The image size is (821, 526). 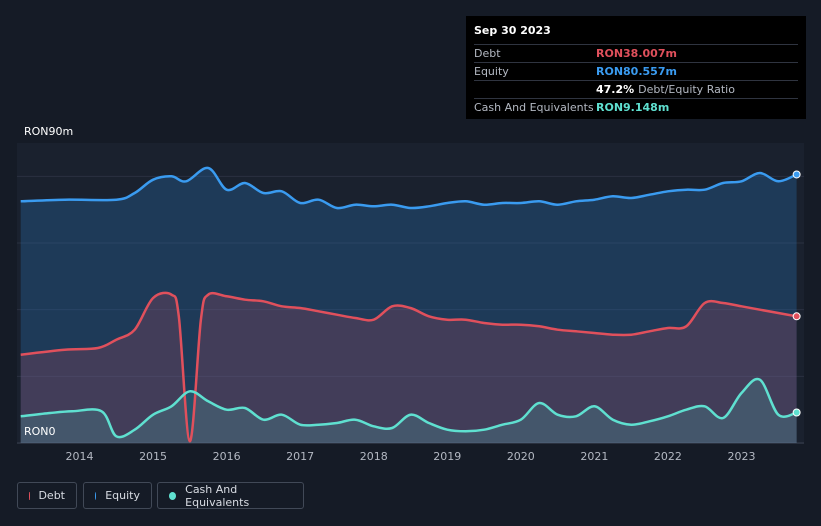 I want to click on tooltip-value-debt: RON38.007m, so click(x=636, y=53).